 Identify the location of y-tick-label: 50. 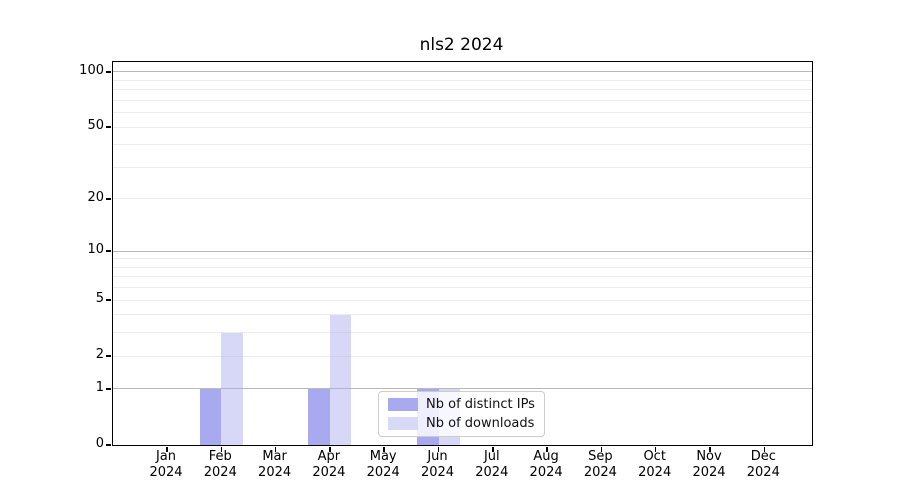
(95, 126).